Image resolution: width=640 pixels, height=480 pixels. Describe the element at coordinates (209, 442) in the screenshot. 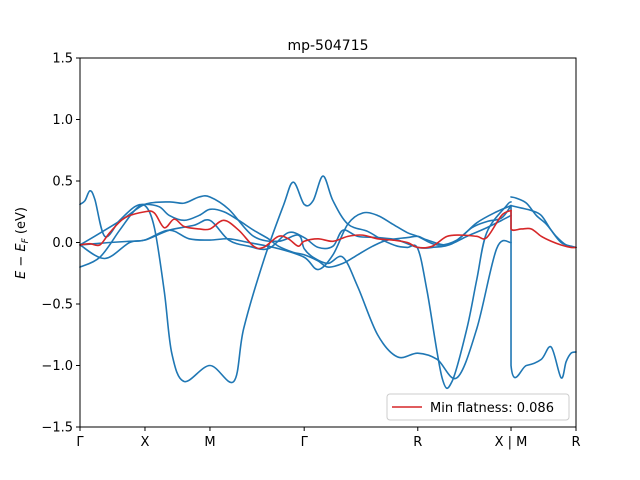

I see `x-tick-label-2: M` at that location.